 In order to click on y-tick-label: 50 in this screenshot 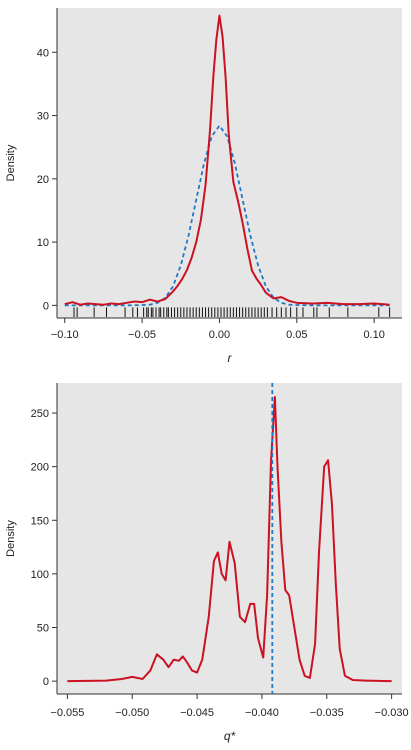, I will do `click(43, 629)`.